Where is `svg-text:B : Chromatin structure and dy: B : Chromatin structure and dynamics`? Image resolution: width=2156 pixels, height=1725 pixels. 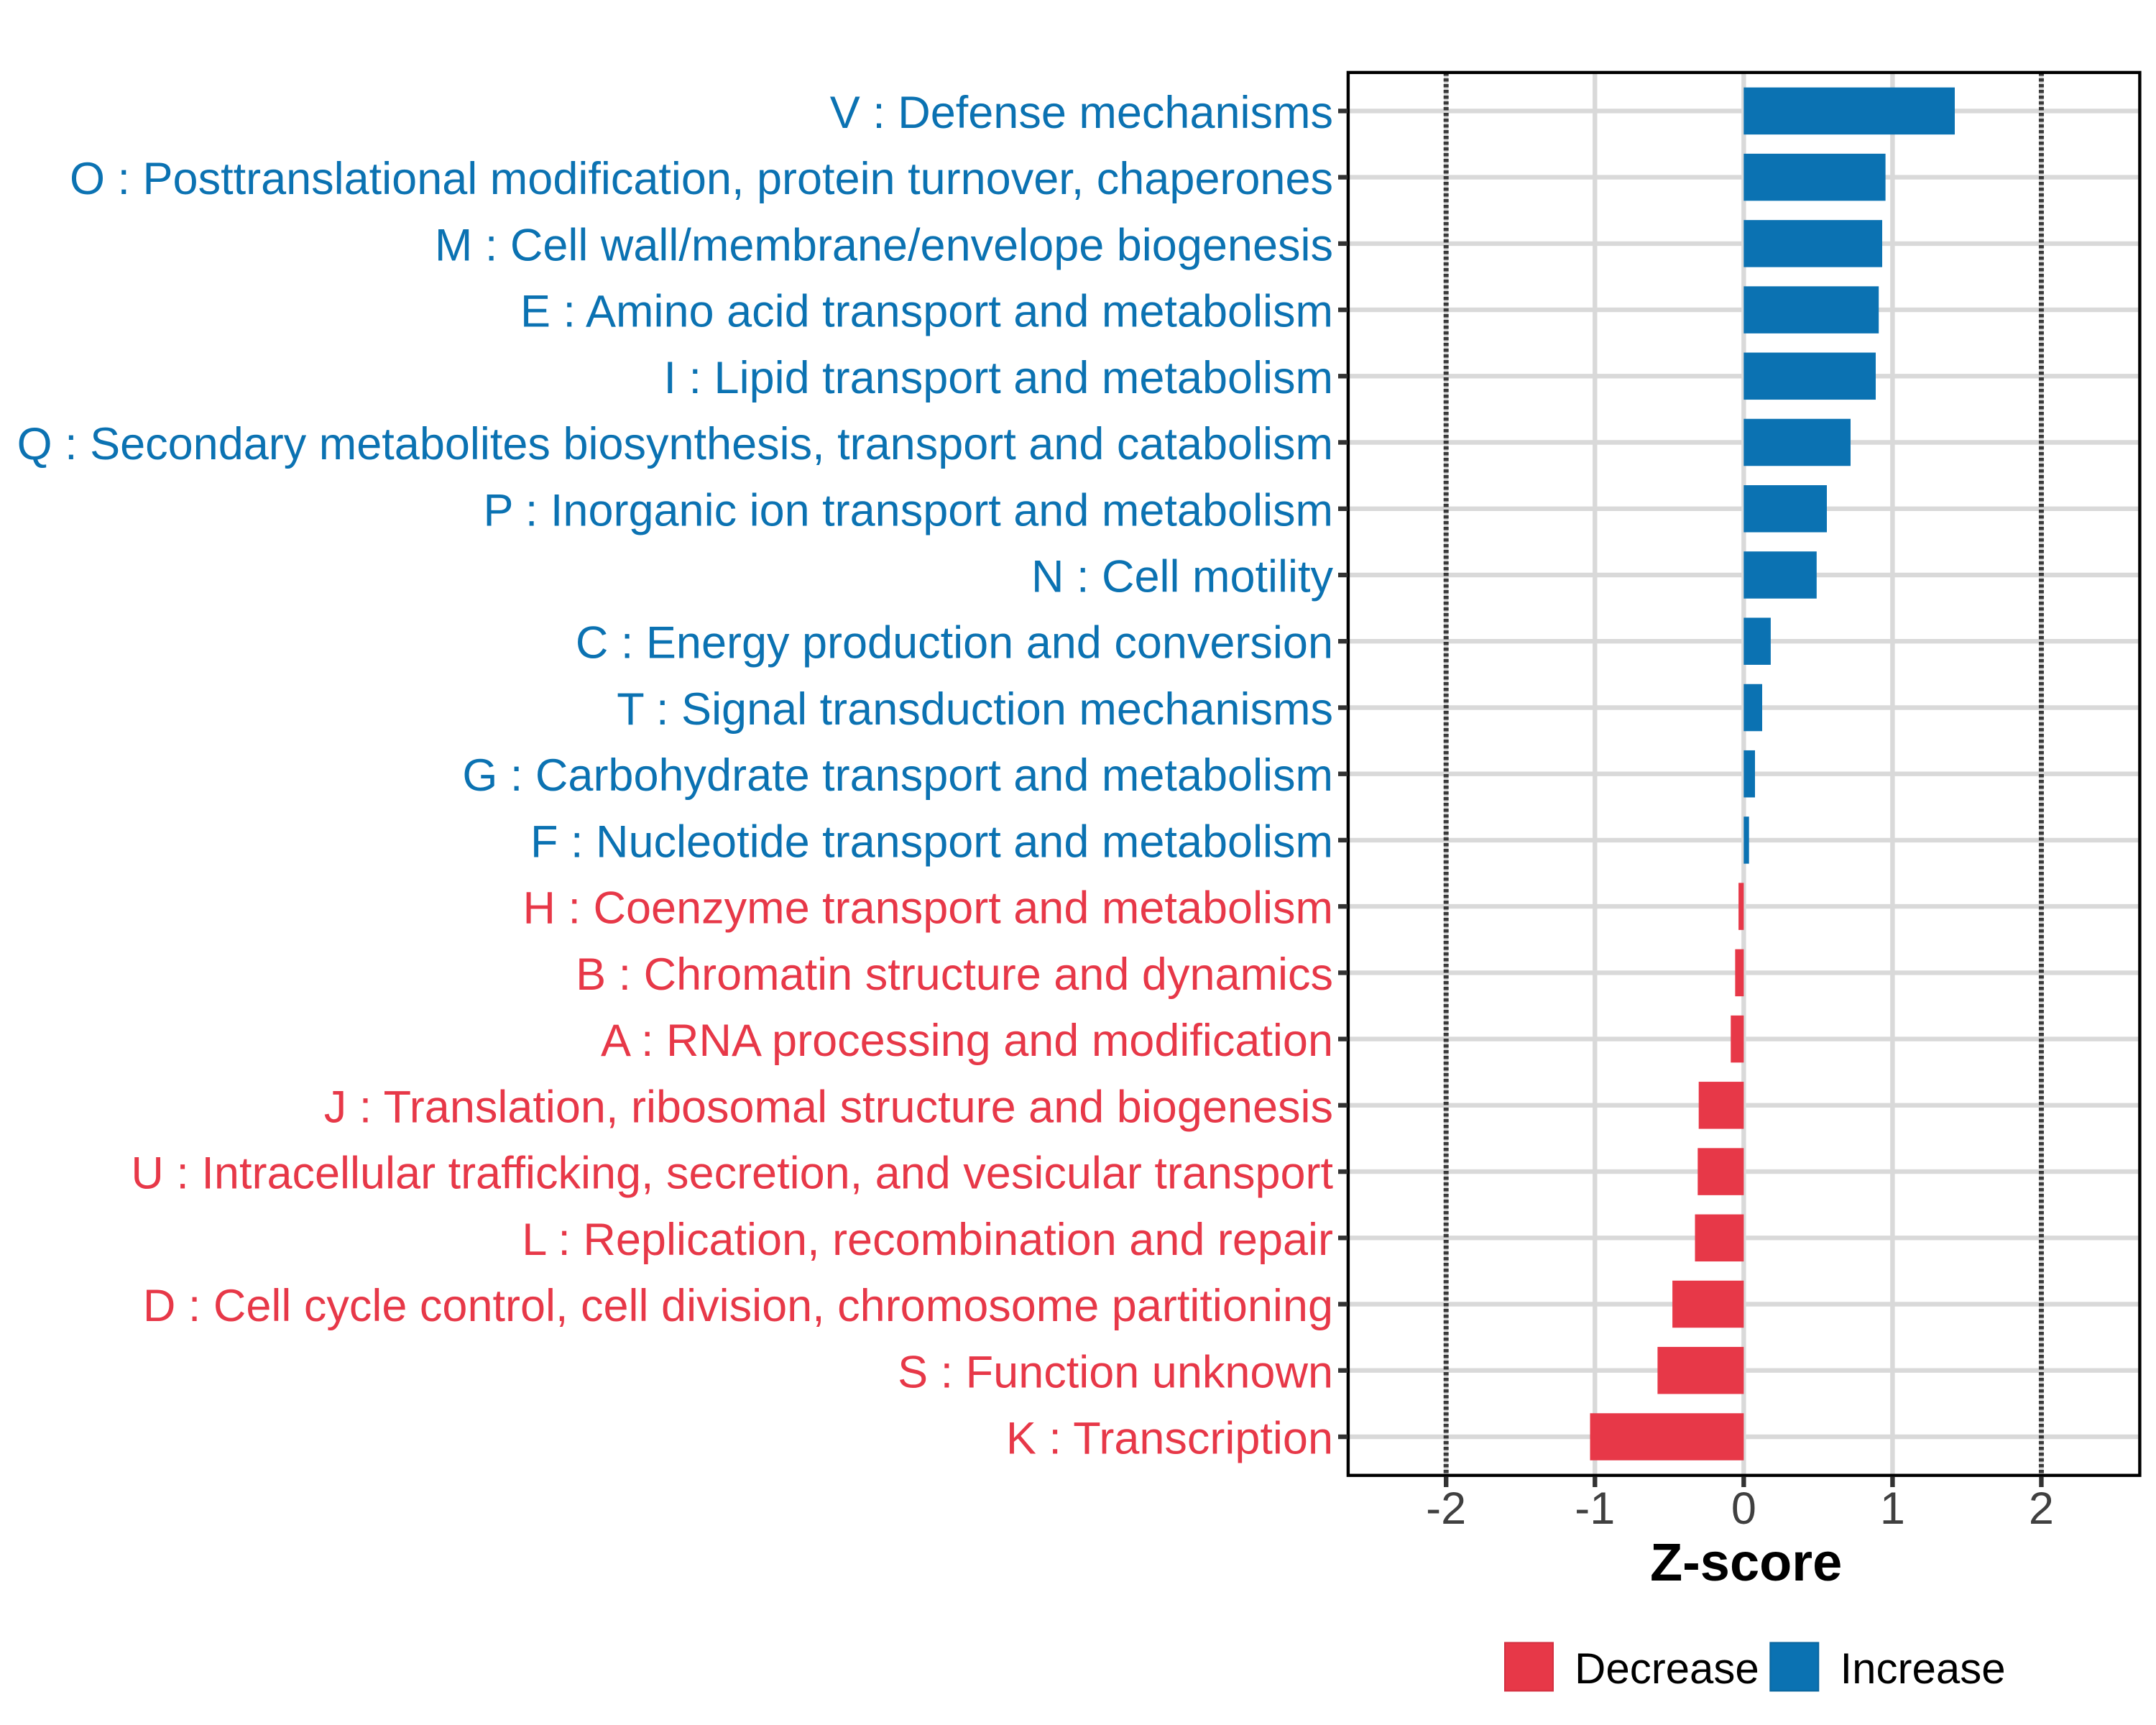 svg-text:B : Chromatin structure and dy: B : Chromatin structure and dynamics is located at coordinates (954, 974).